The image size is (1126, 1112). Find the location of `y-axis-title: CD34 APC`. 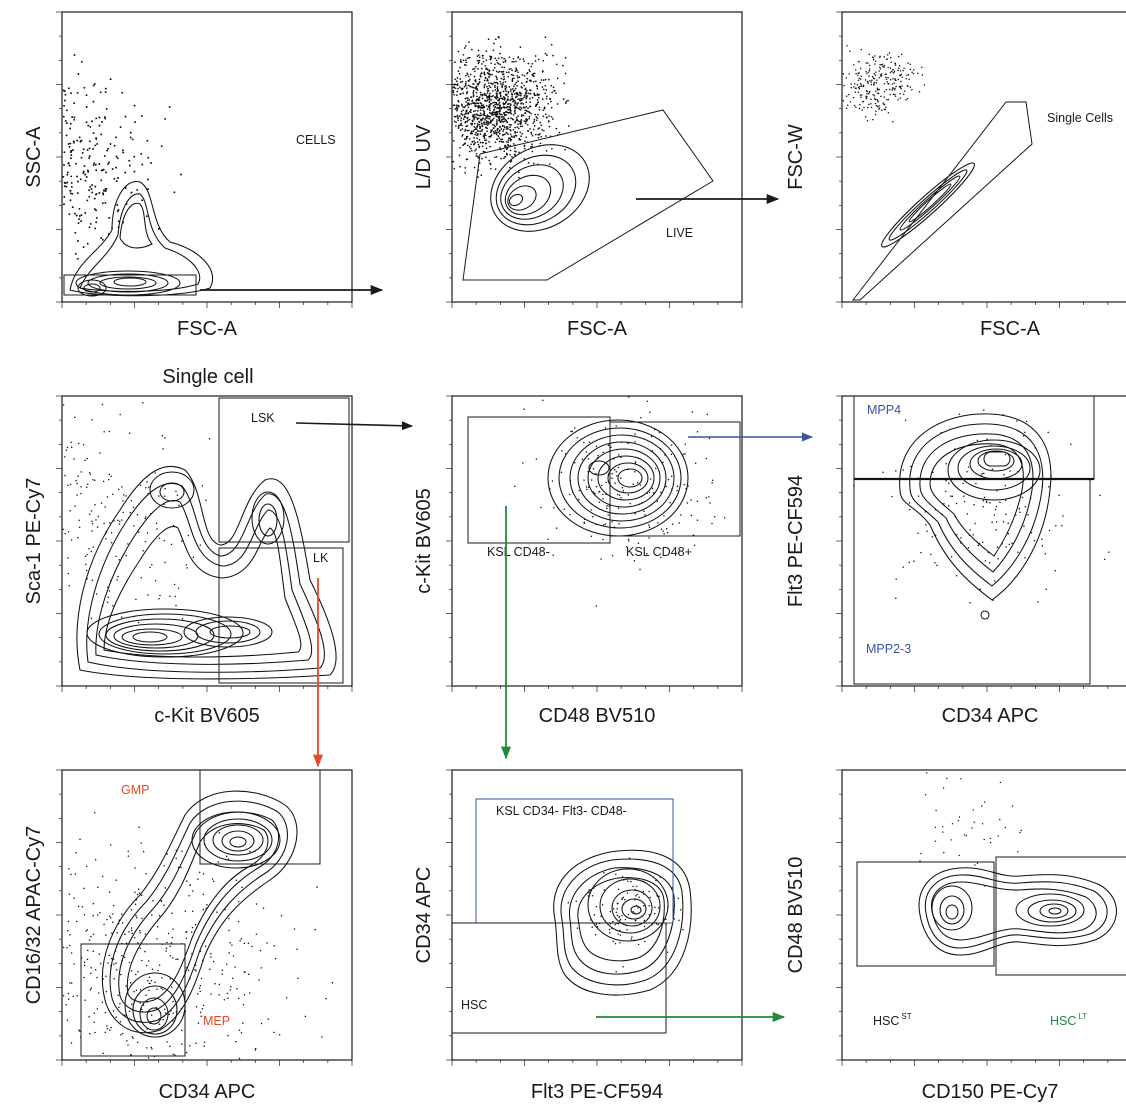

y-axis-title: CD34 APC is located at coordinates (424, 915).